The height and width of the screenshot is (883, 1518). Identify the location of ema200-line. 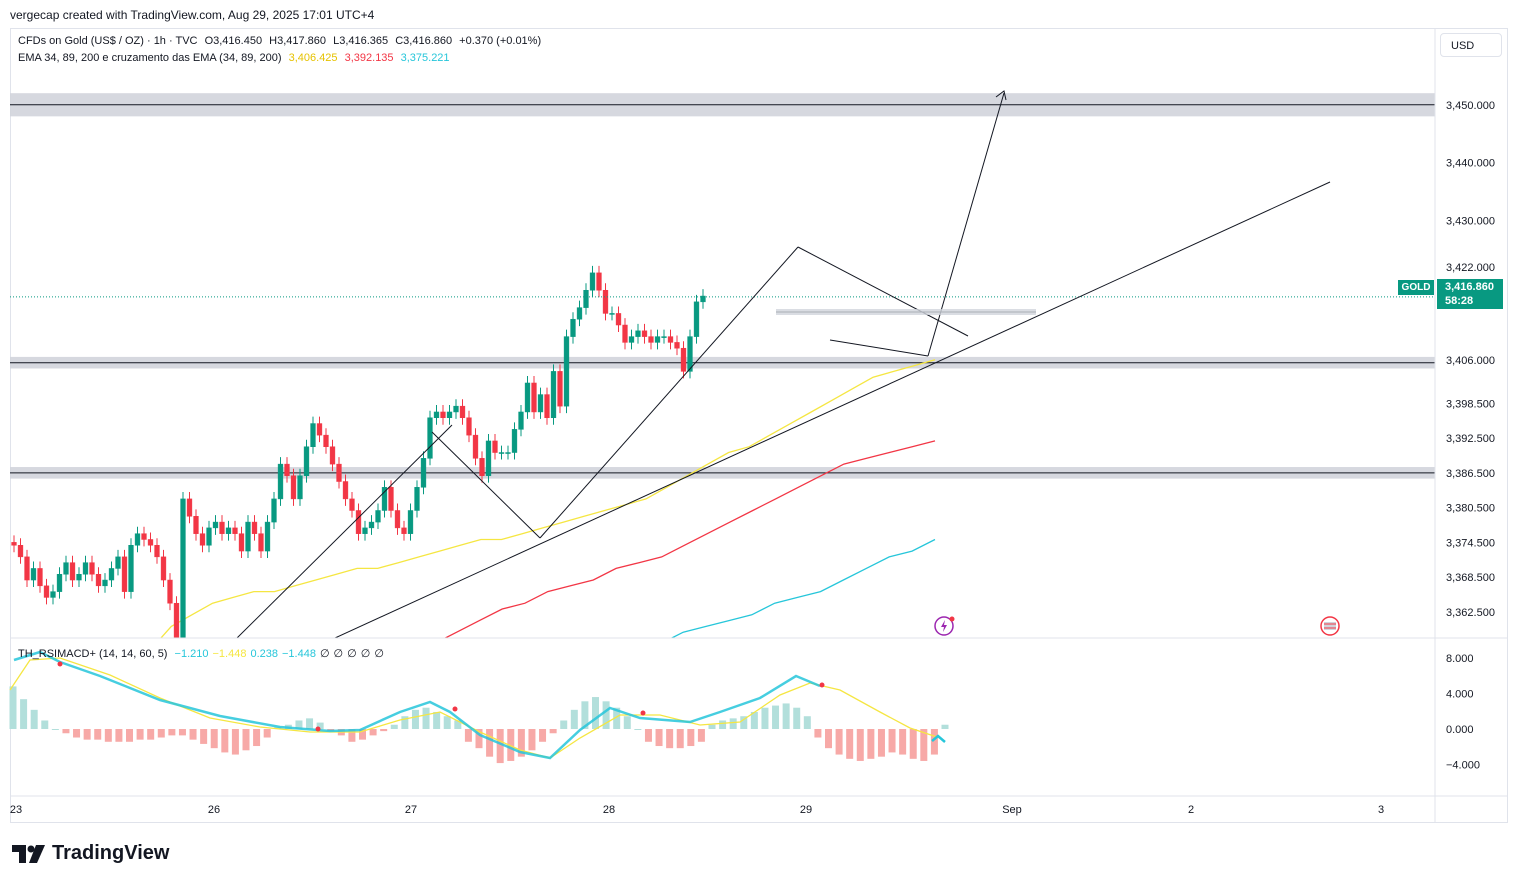
(803, 588).